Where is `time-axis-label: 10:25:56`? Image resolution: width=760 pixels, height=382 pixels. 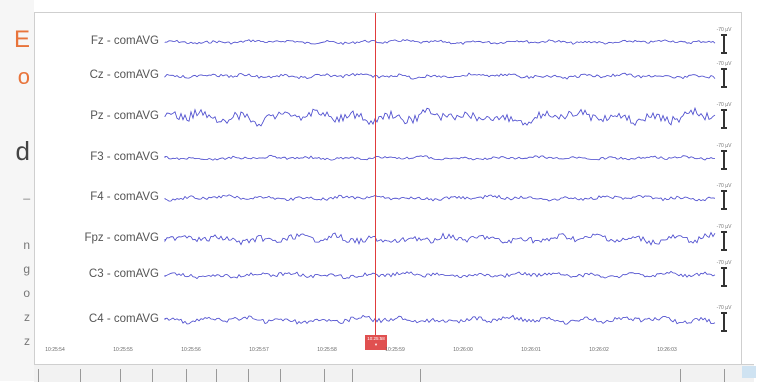
time-axis-label: 10:25:56 is located at coordinates (191, 350).